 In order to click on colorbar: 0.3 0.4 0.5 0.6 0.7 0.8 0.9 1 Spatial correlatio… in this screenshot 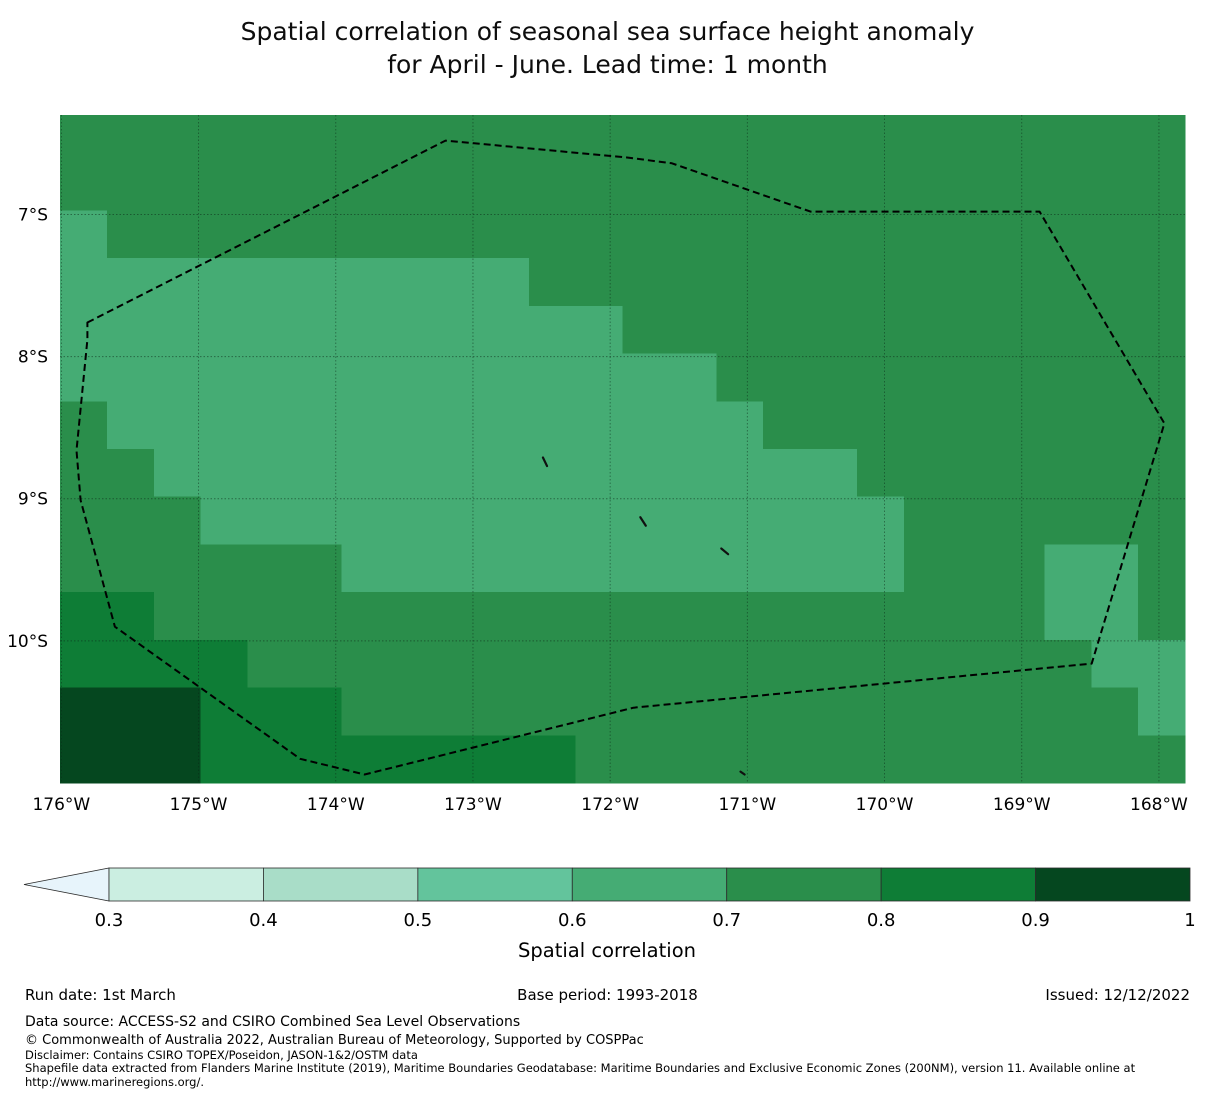, I will do `click(609, 914)`.